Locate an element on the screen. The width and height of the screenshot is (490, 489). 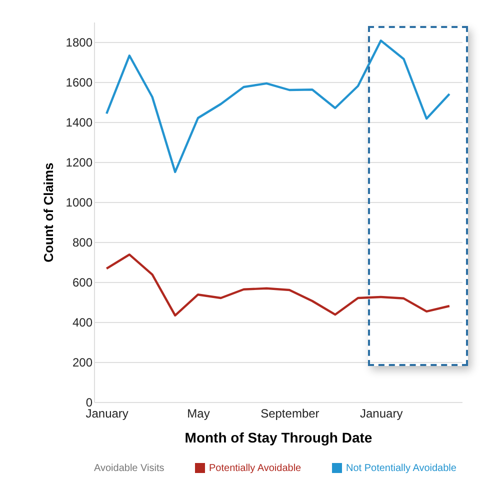
y-tick-label: 1200 is located at coordinates (79, 163).